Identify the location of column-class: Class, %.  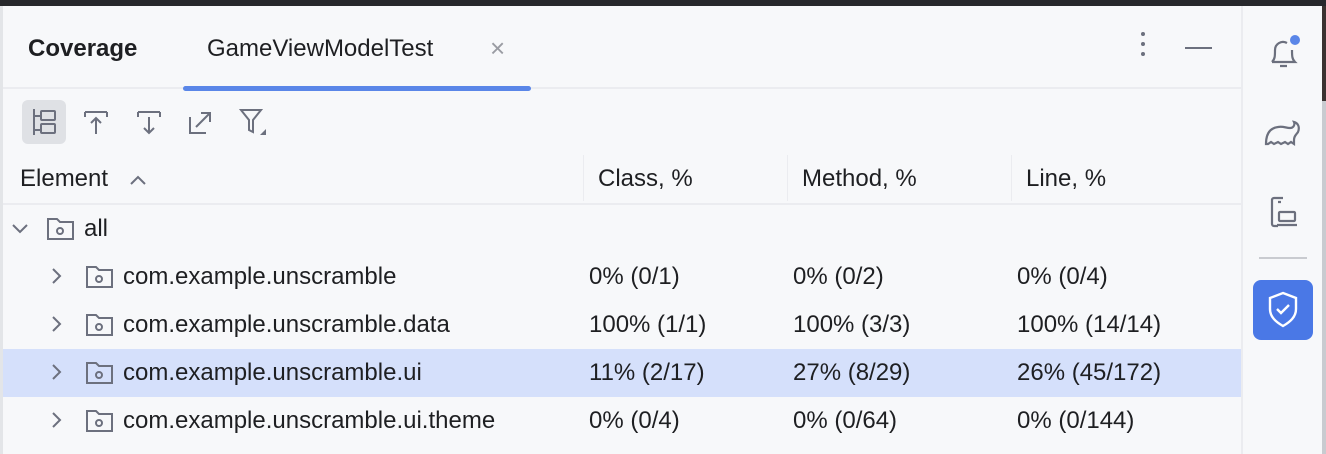
(645, 178).